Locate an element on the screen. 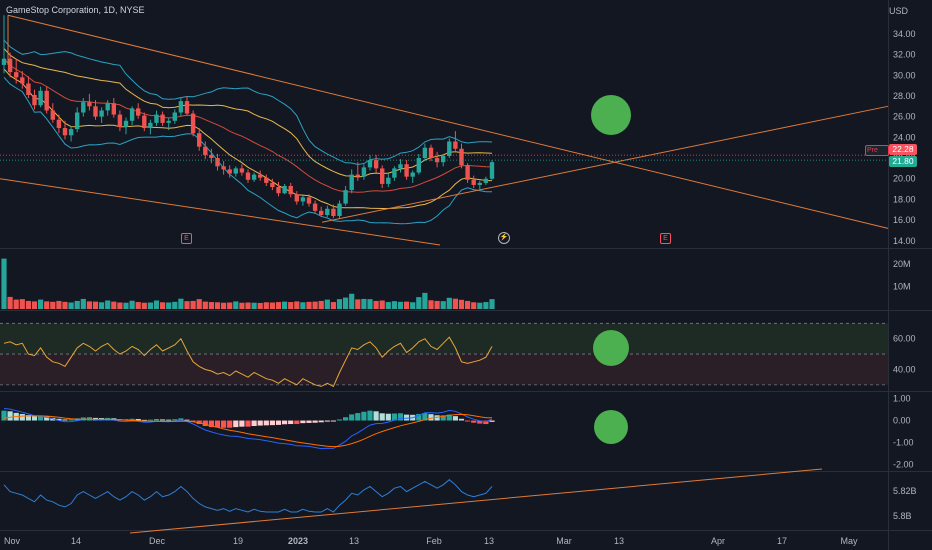 Image resolution: width=932 pixels, height=550 pixels. marker-circles is located at coordinates (611, 269).